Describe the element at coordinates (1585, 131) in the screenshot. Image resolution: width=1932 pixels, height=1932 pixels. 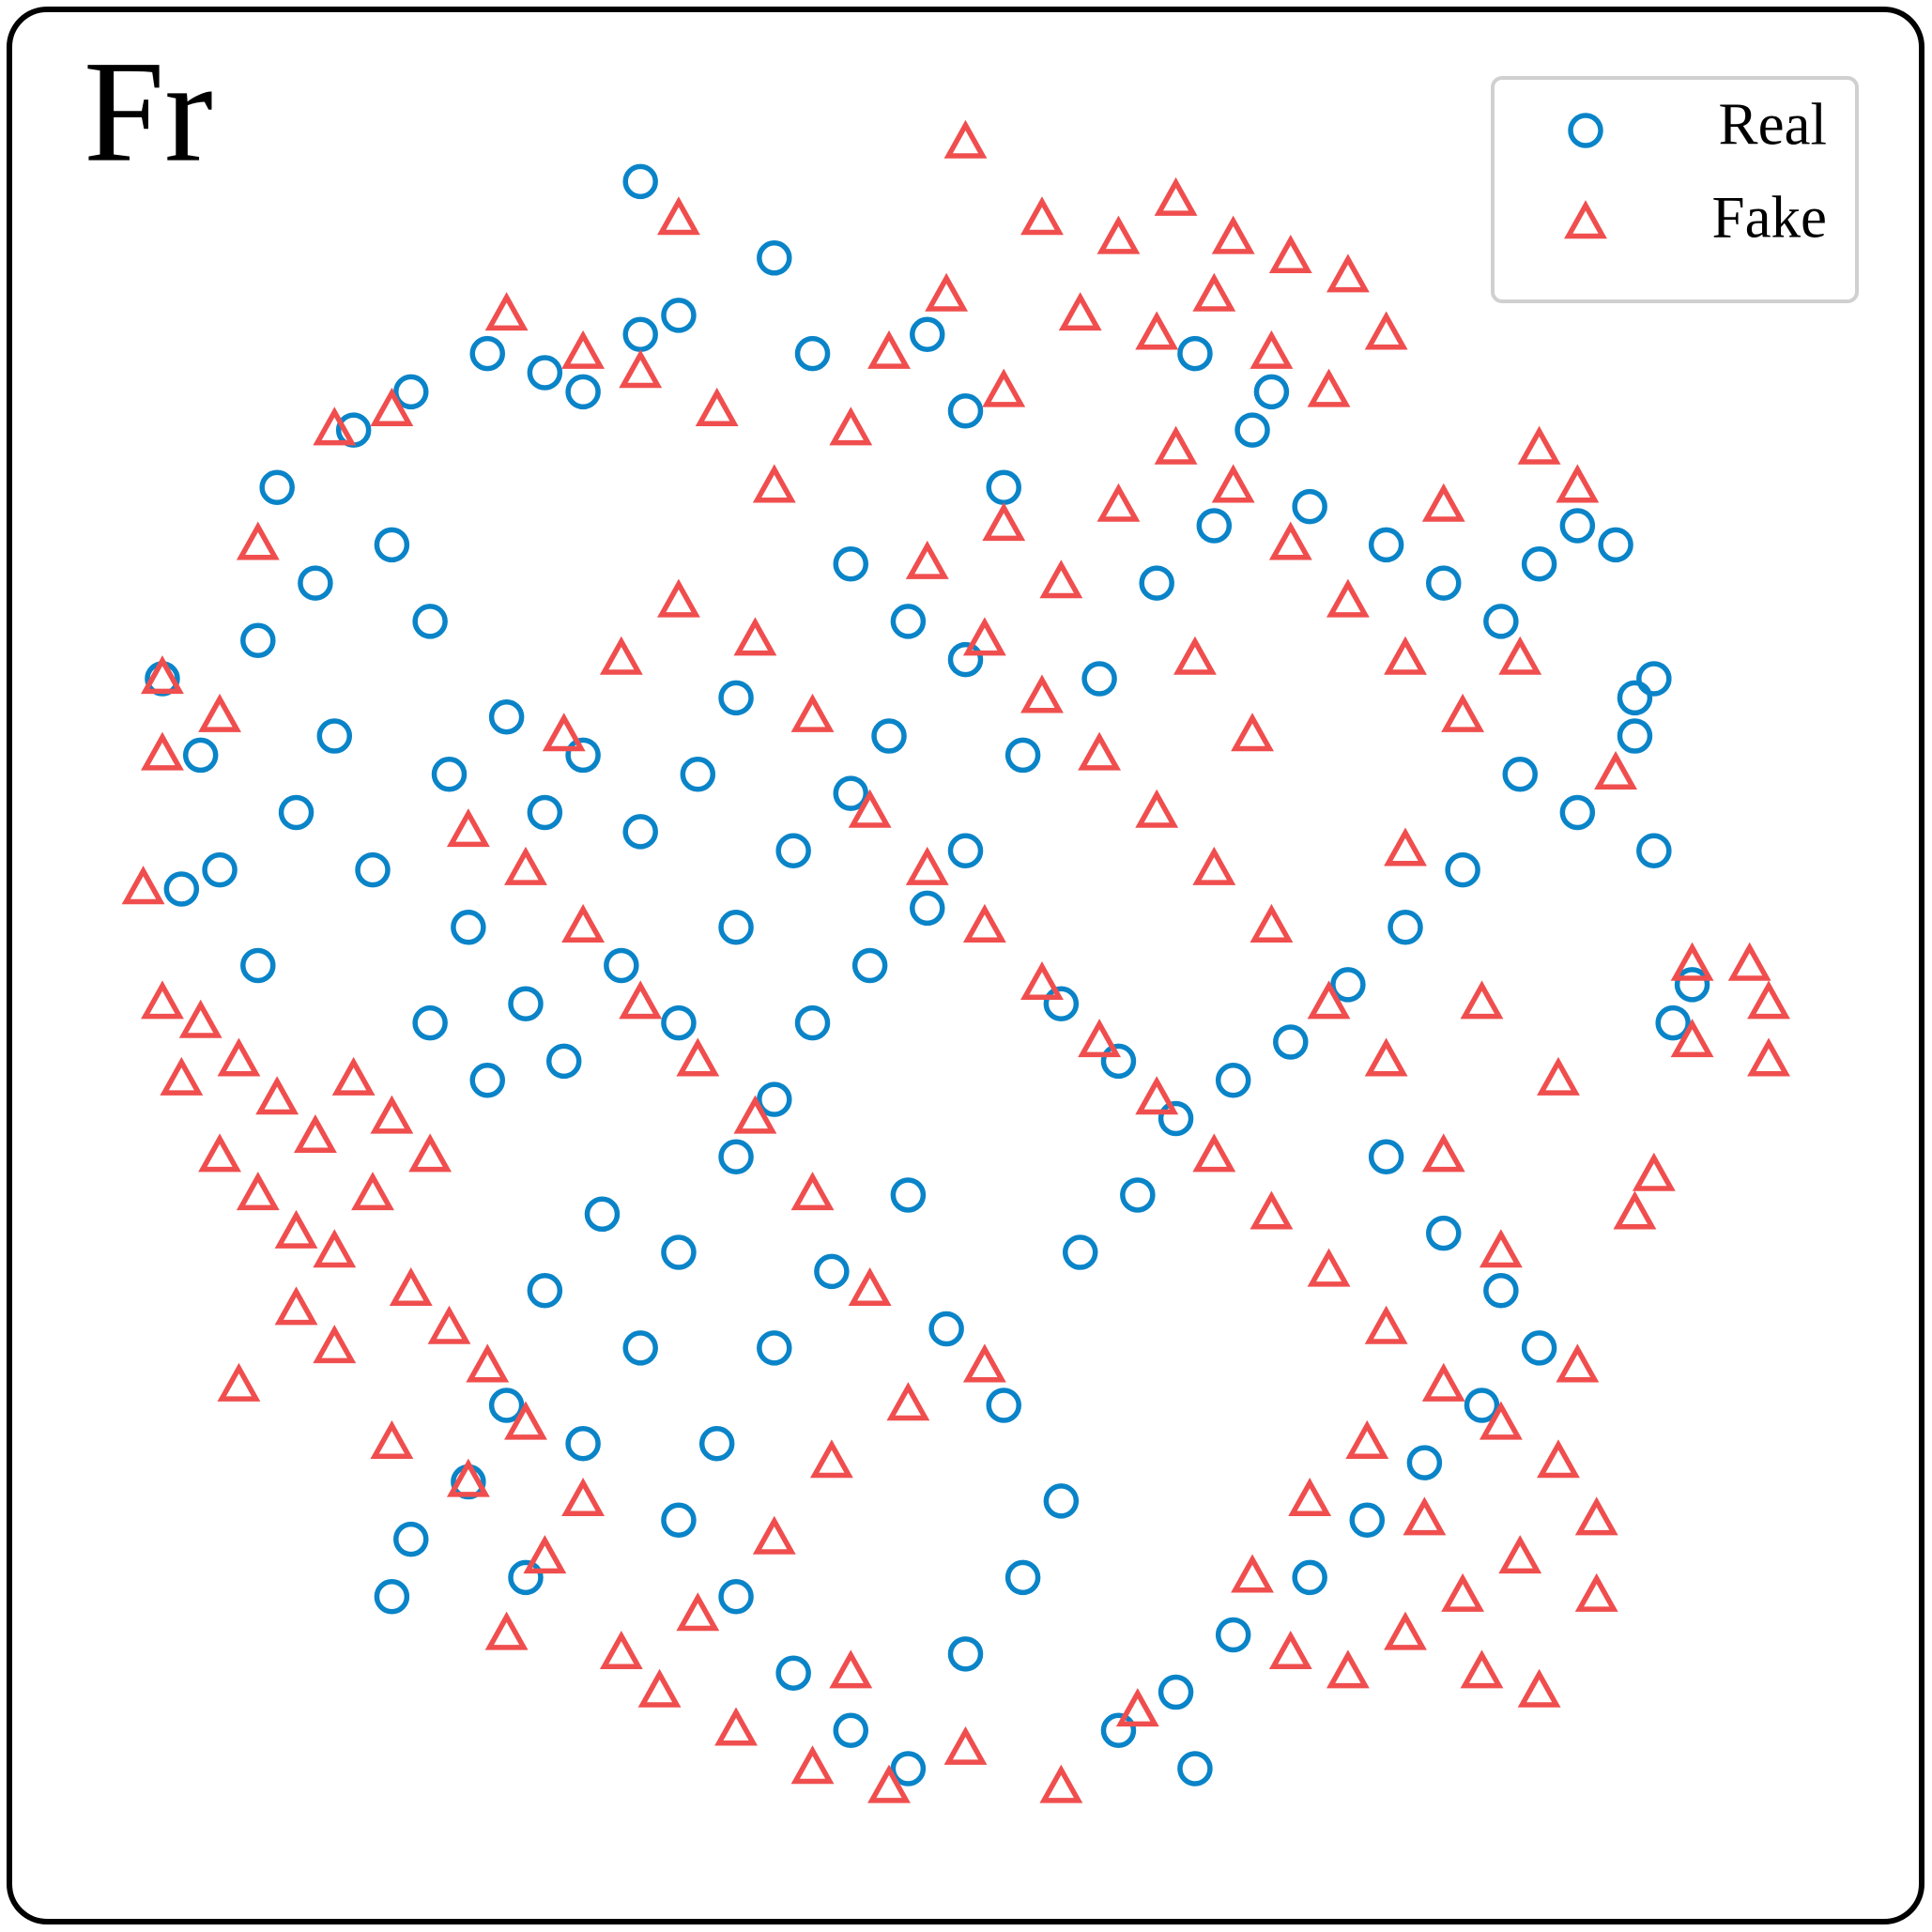
I see `legend-marker` at that location.